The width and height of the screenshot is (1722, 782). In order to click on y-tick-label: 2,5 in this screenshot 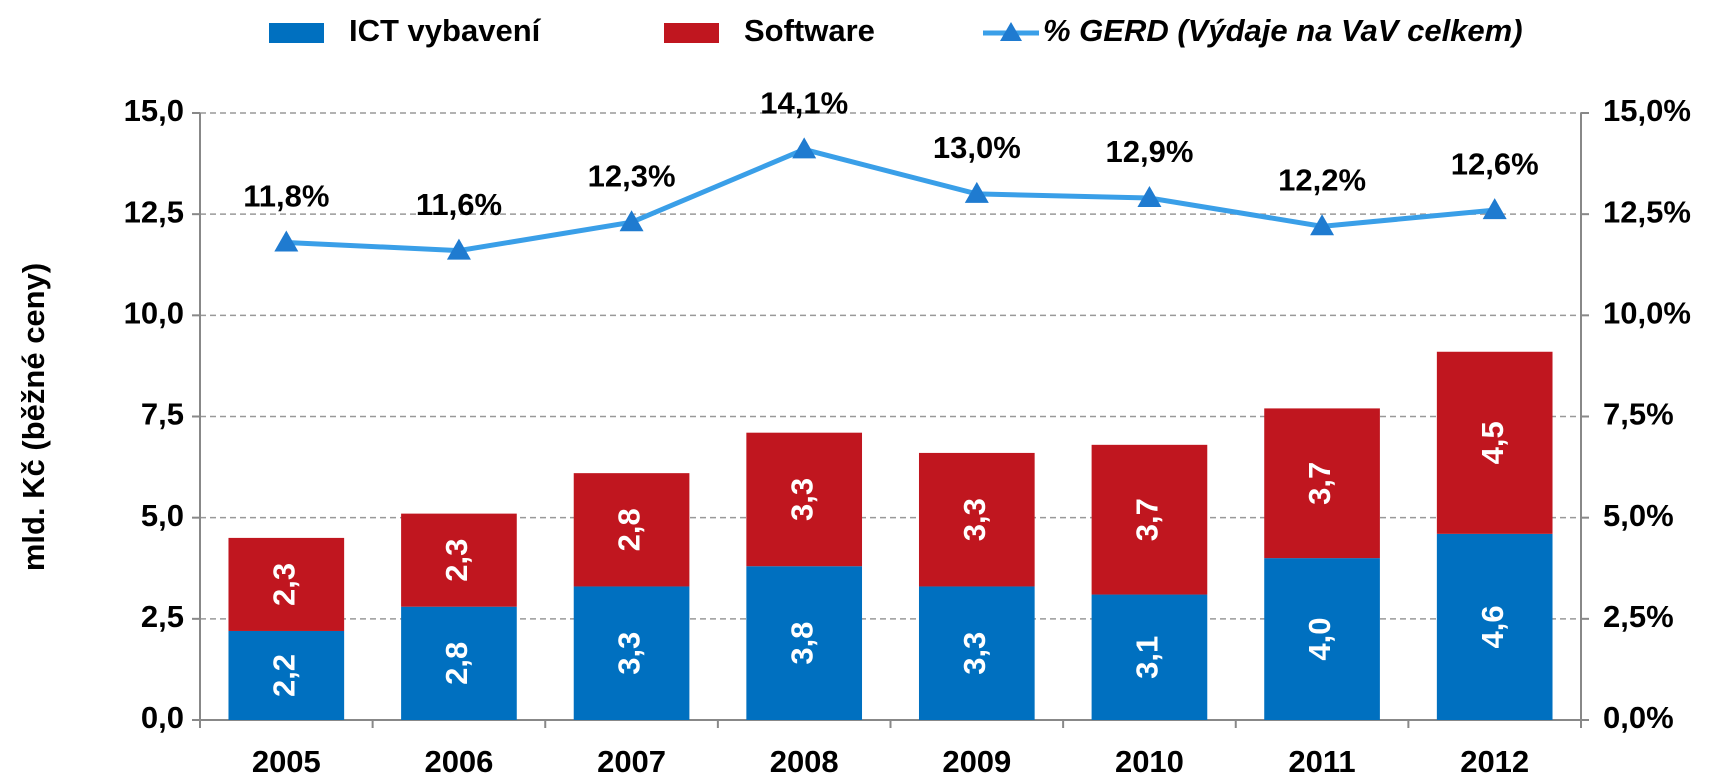, I will do `click(162, 616)`.